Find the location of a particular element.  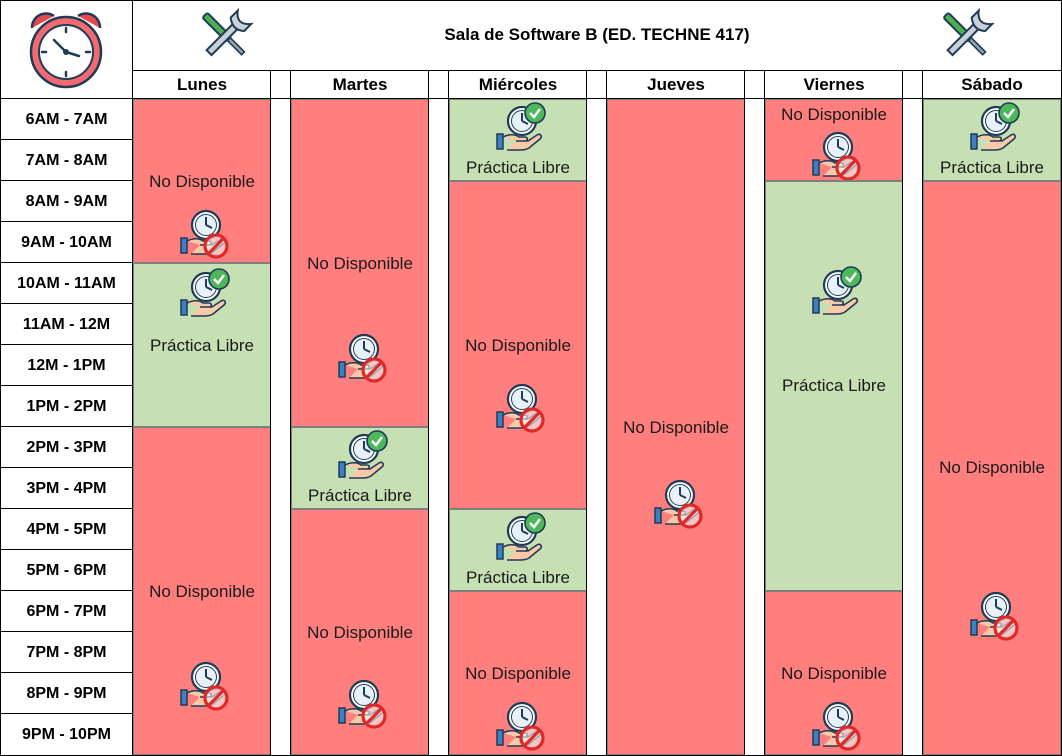

time-slot-label: 12M - 1PM is located at coordinates (66, 365).